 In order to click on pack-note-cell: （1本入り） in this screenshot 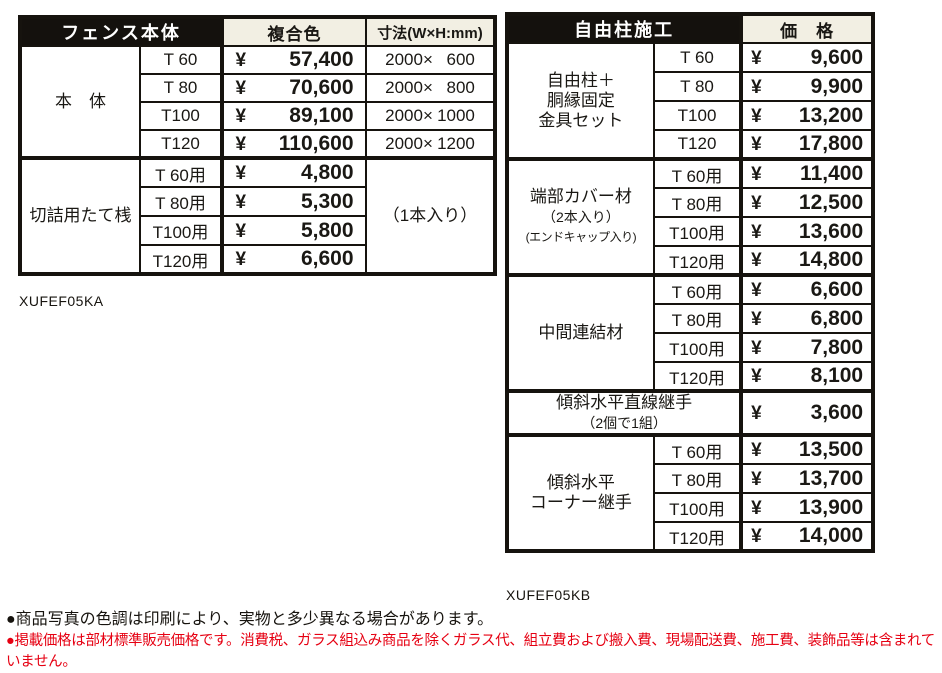, I will do `click(431, 215)`.